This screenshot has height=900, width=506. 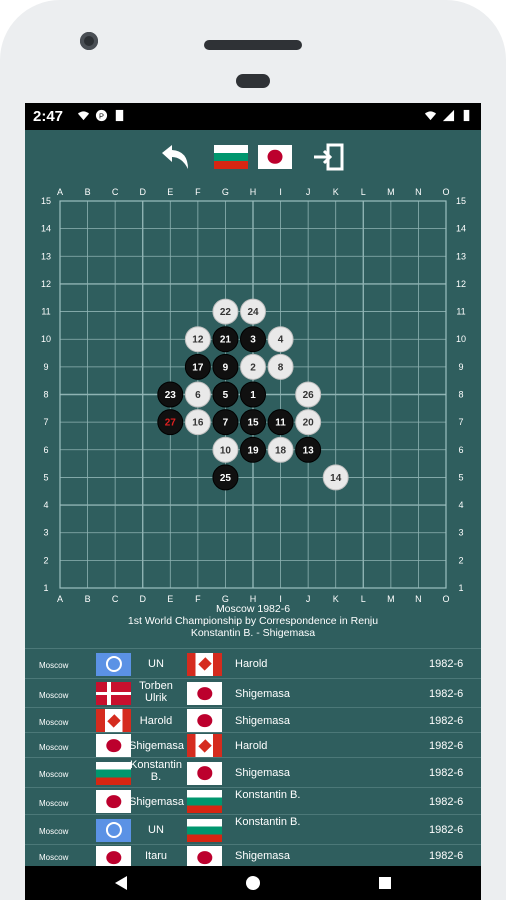 What do you see at coordinates (268, 795) in the screenshot?
I see `player2-name: Konstantin B.` at bounding box center [268, 795].